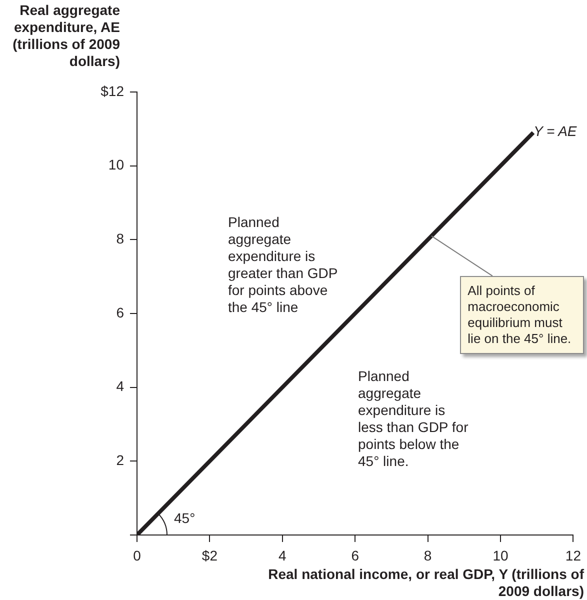 The height and width of the screenshot is (600, 587). What do you see at coordinates (425, 583) in the screenshot?
I see `x-axis-title: Real national income, or real GDP, Y (trillions of 2009 dollars)` at bounding box center [425, 583].